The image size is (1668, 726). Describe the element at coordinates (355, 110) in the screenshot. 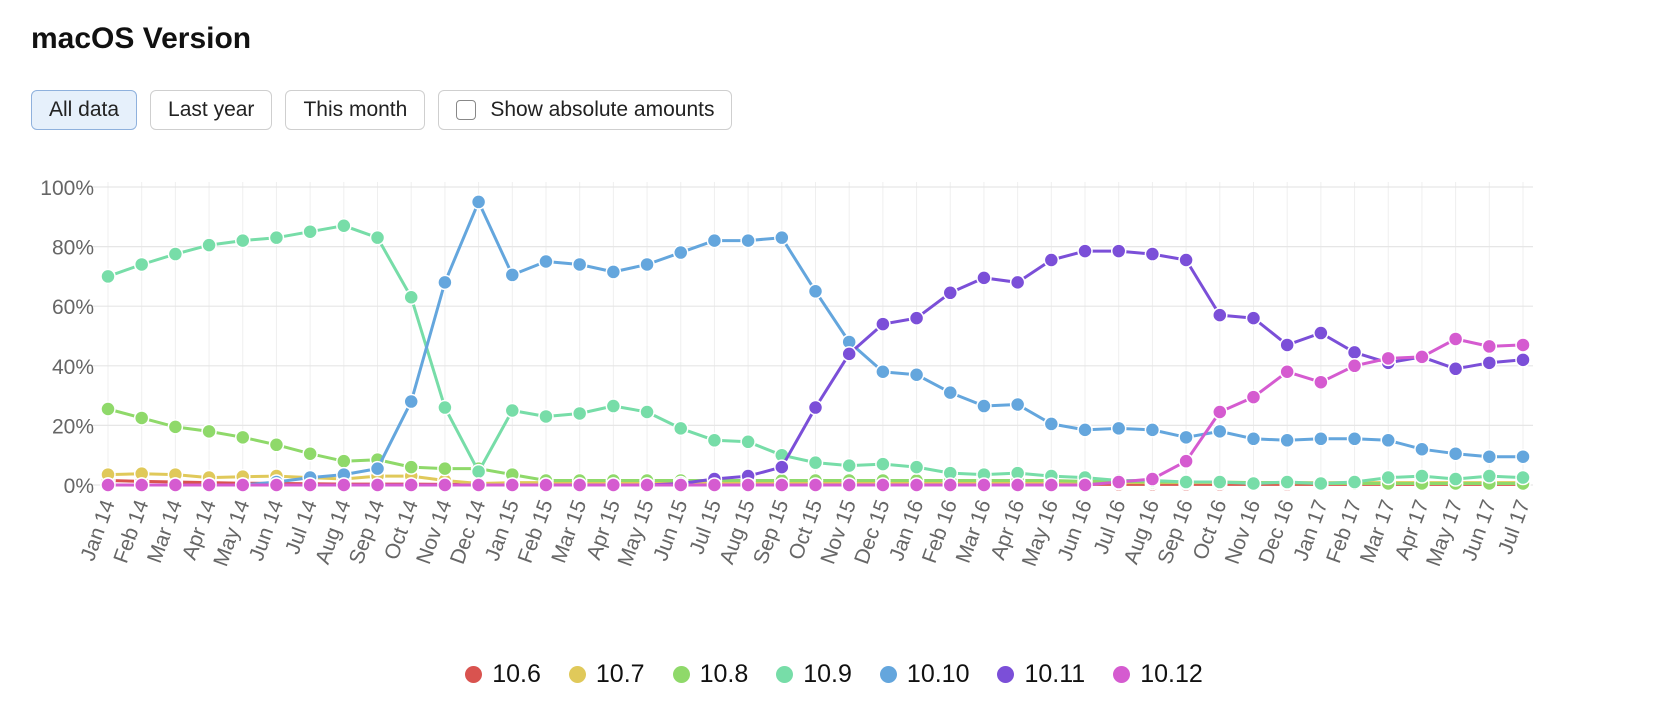

I see `this-month-button: This month` at that location.